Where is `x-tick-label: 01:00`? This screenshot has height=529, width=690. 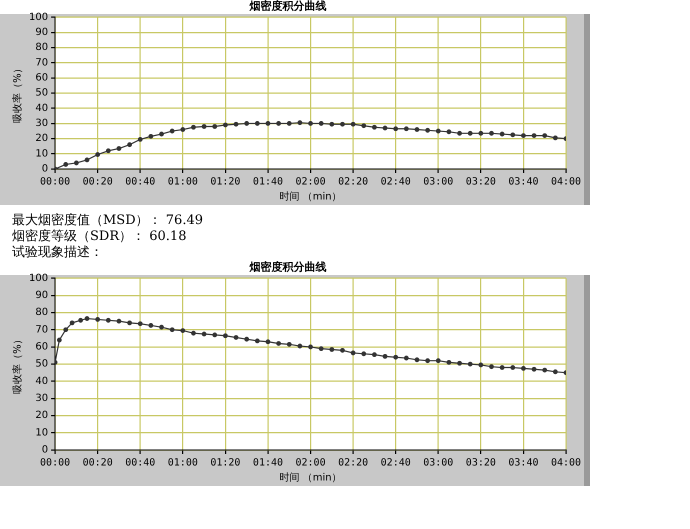
x-tick-label: 01:00 is located at coordinates (183, 182).